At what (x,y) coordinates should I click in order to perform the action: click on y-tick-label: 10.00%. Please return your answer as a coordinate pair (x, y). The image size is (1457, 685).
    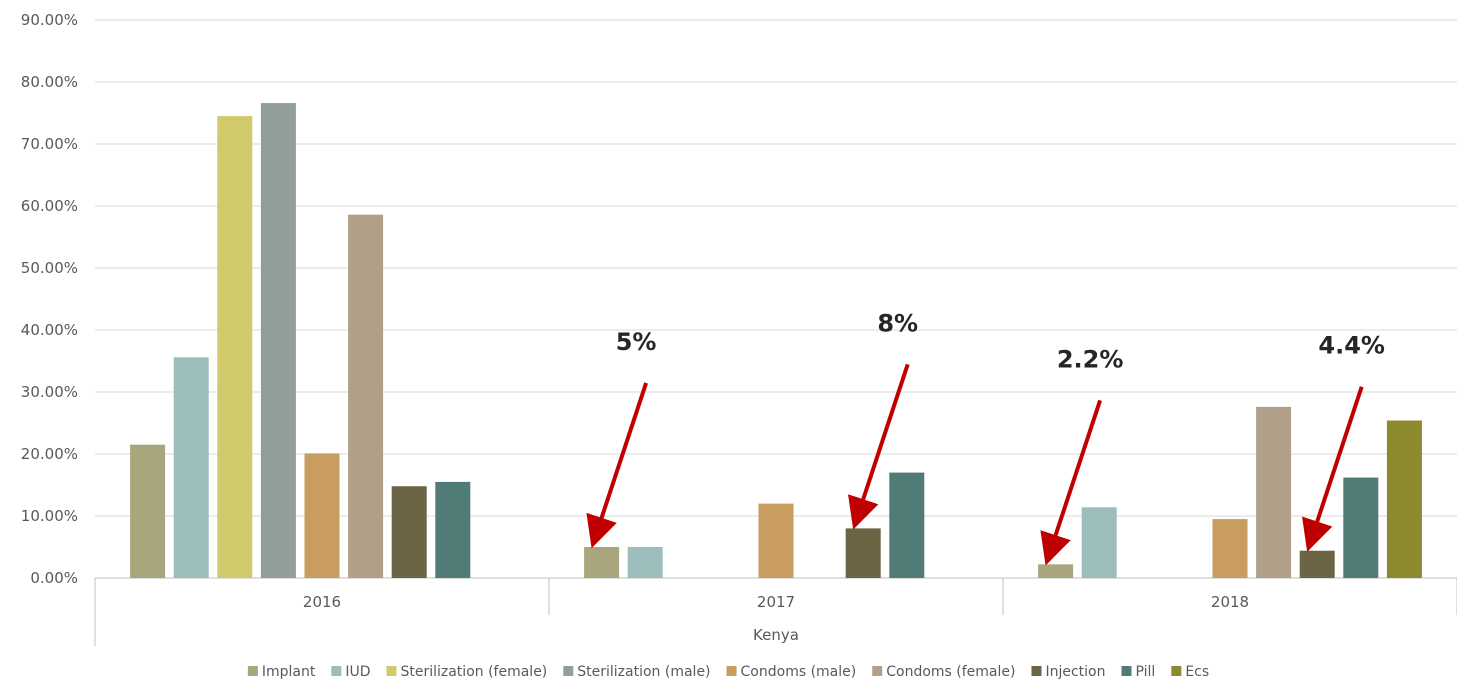
    Looking at the image, I should click on (49, 516).